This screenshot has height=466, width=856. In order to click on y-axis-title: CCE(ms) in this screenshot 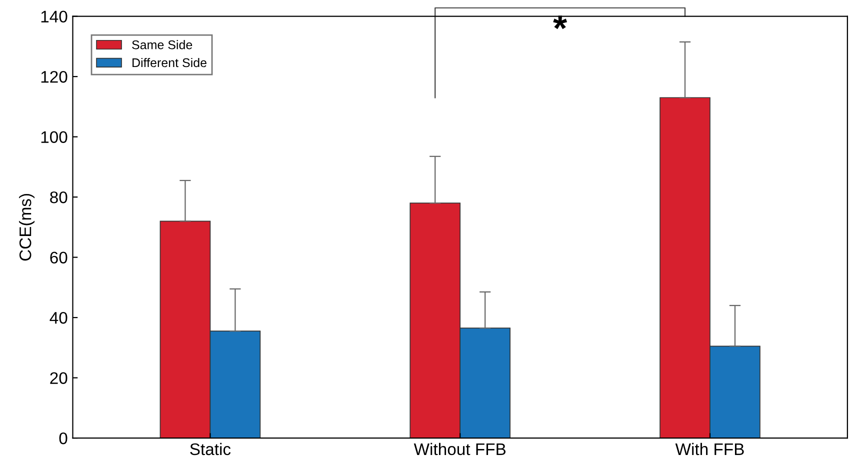, I will do `click(27, 227)`.